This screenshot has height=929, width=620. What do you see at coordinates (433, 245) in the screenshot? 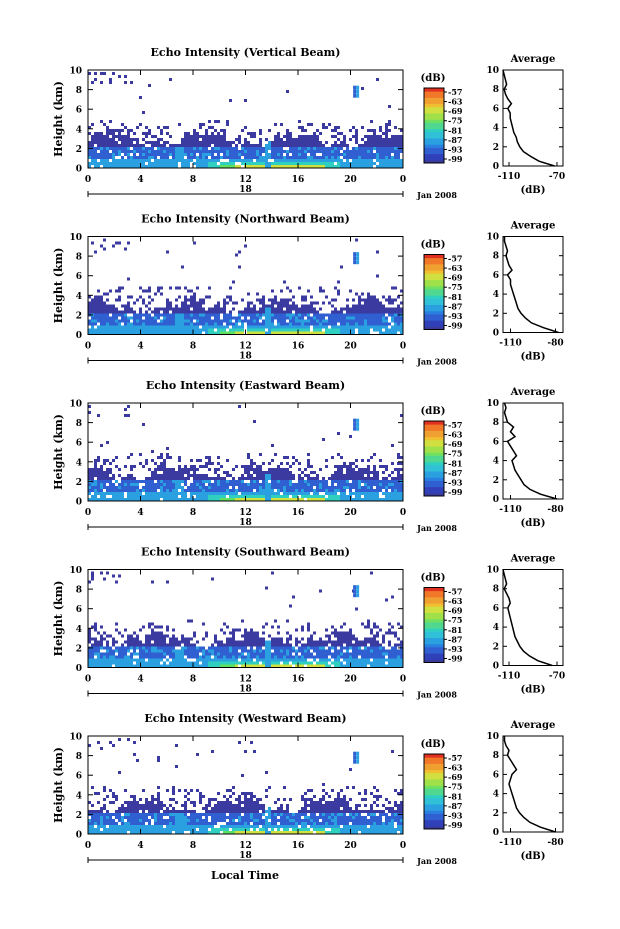
I see `colorbar-unit: (dB)` at bounding box center [433, 245].